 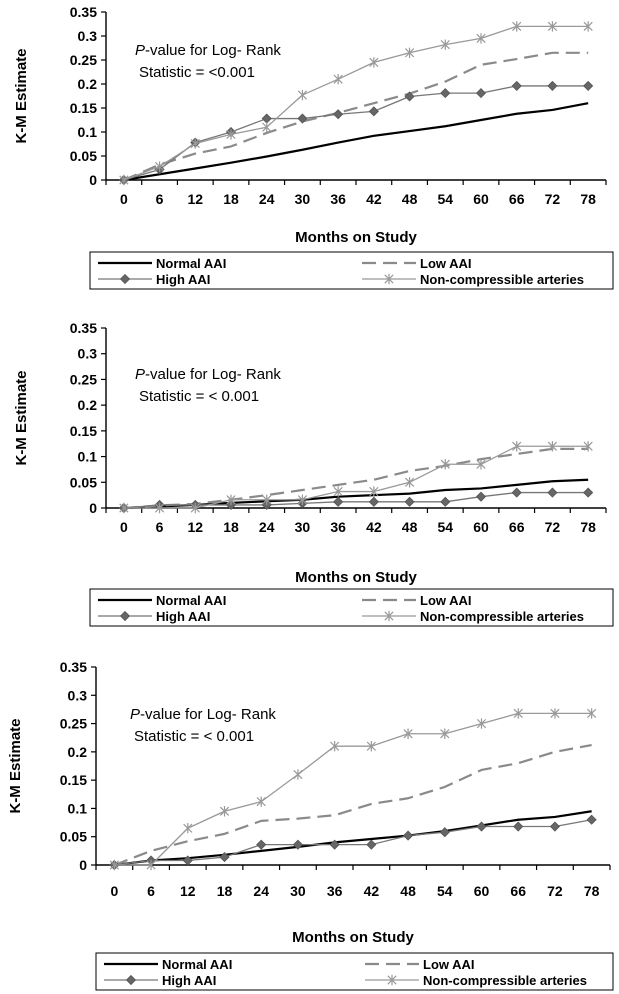 I want to click on x-tick-label: 72, so click(x=553, y=527).